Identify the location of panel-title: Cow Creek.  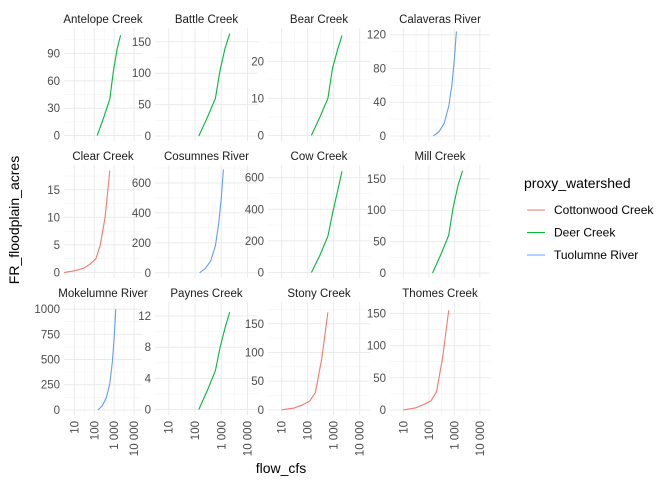
(319, 157).